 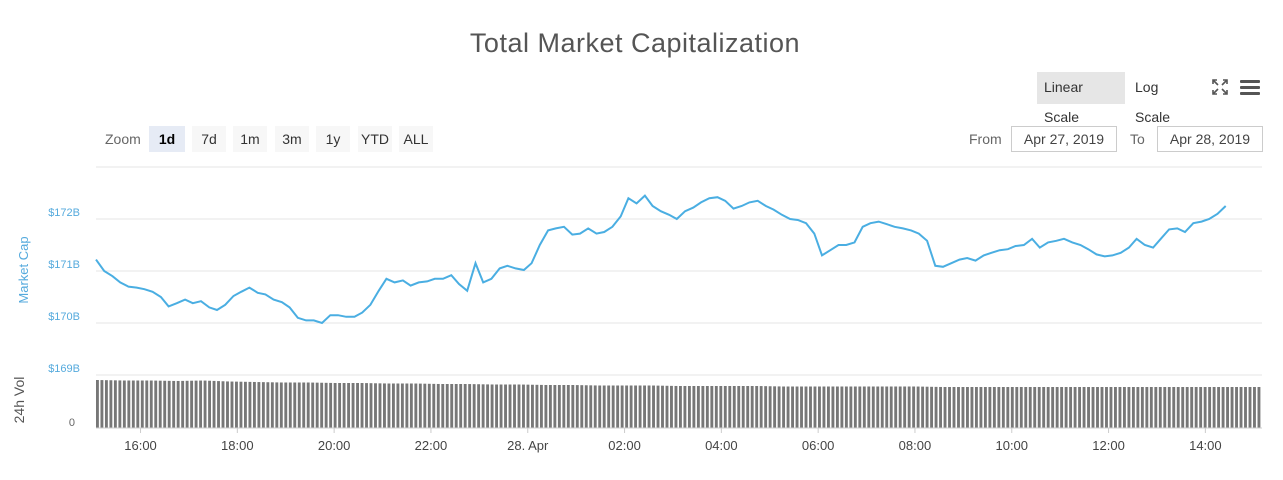 I want to click on x-tick-label: 02:00, so click(x=624, y=445).